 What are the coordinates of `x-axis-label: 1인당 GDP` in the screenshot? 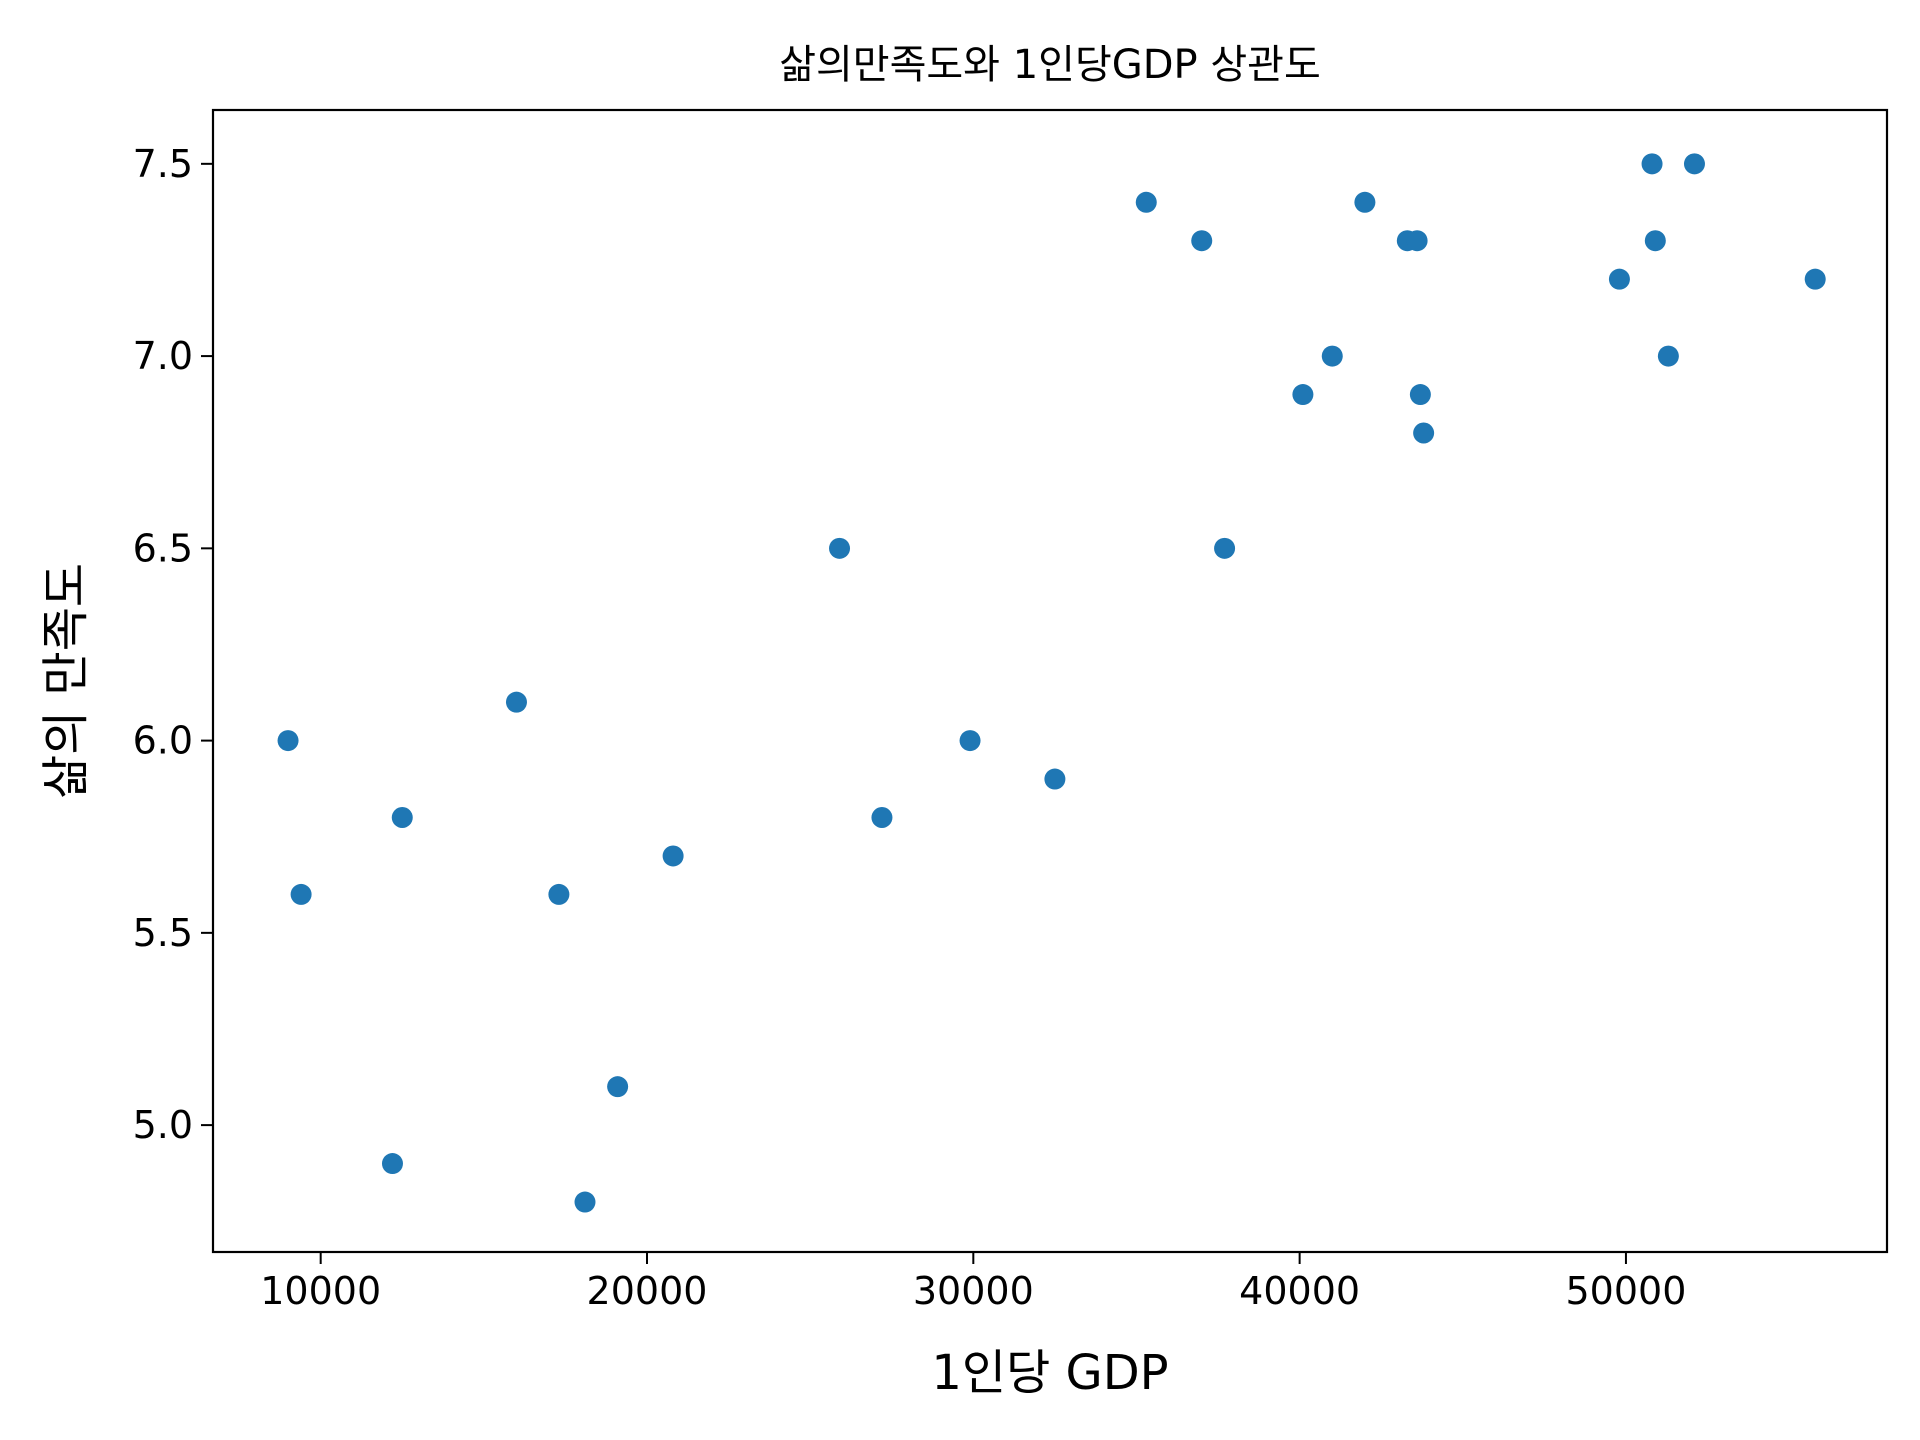 It's located at (1049, 1373).